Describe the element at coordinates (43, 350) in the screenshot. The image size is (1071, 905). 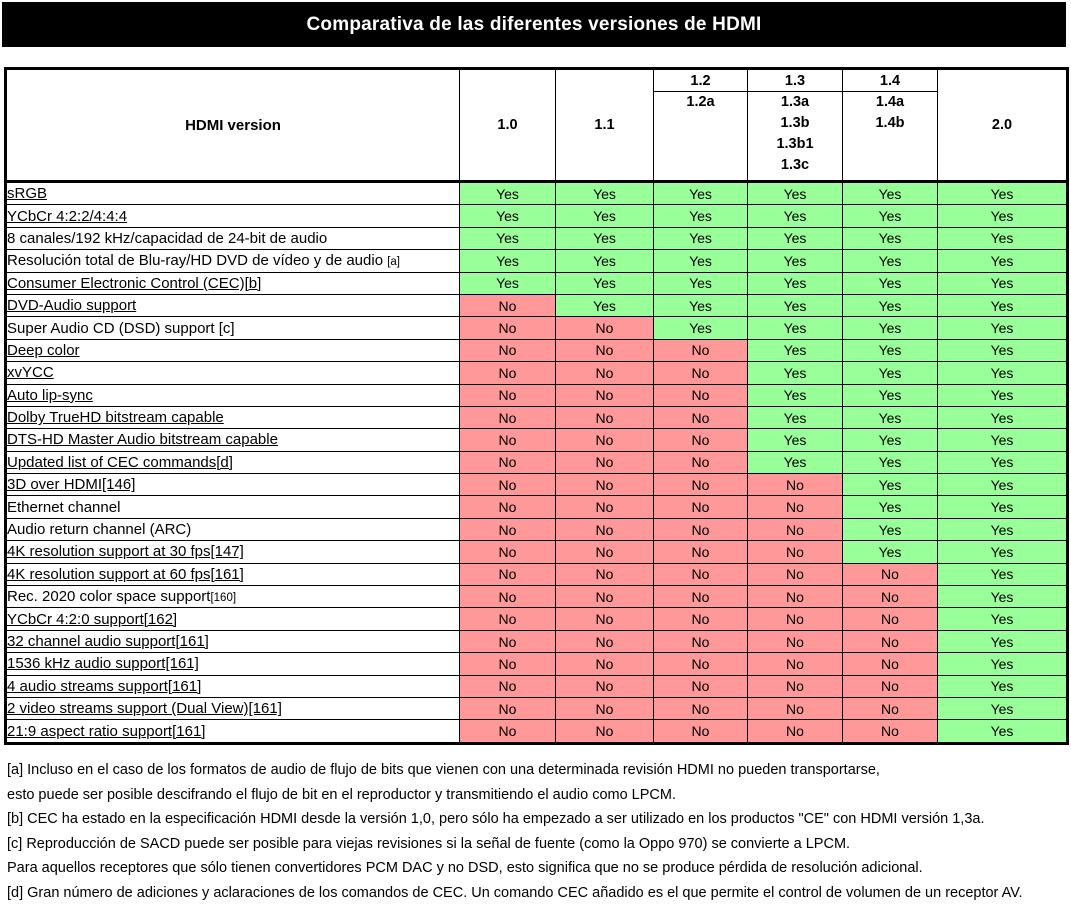
I see `feature-link: Deep color` at that location.